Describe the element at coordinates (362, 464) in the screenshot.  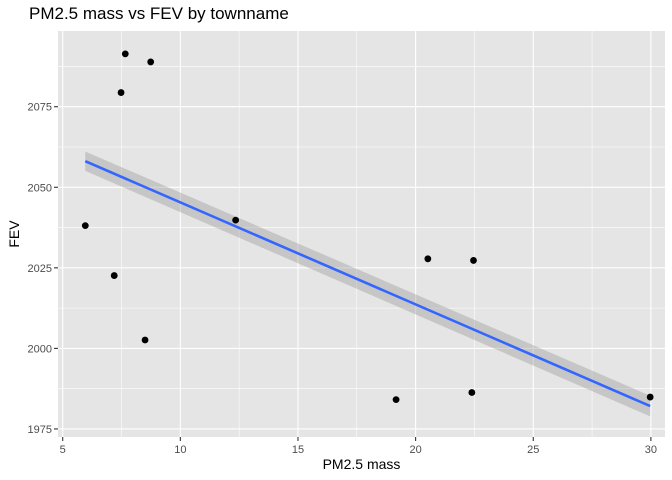
I see `x-axis-title: PM2.5 mass` at that location.